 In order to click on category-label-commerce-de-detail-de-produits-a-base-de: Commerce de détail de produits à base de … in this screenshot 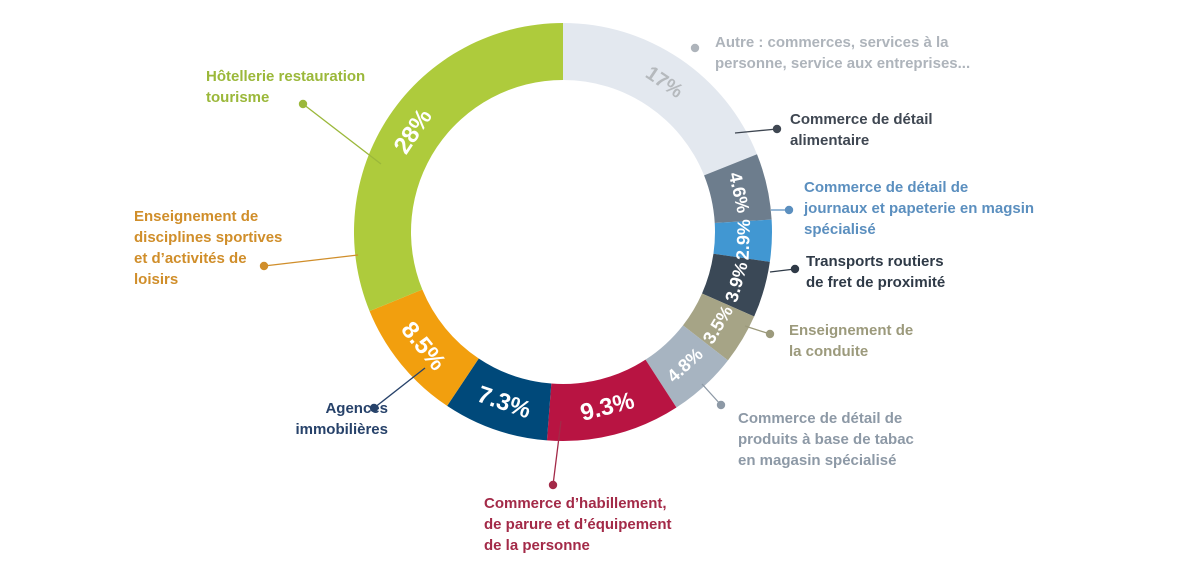, I will do `click(826, 439)`.